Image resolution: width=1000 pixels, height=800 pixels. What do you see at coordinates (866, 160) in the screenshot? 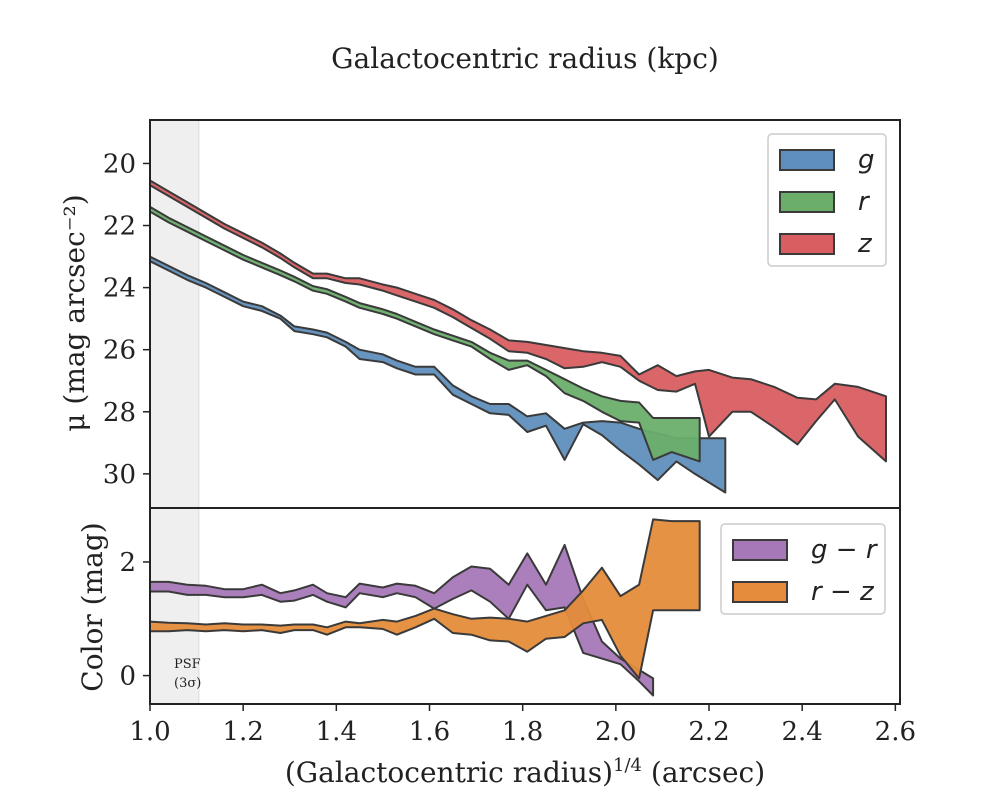
I see `legend-label-g: g` at bounding box center [866, 160].